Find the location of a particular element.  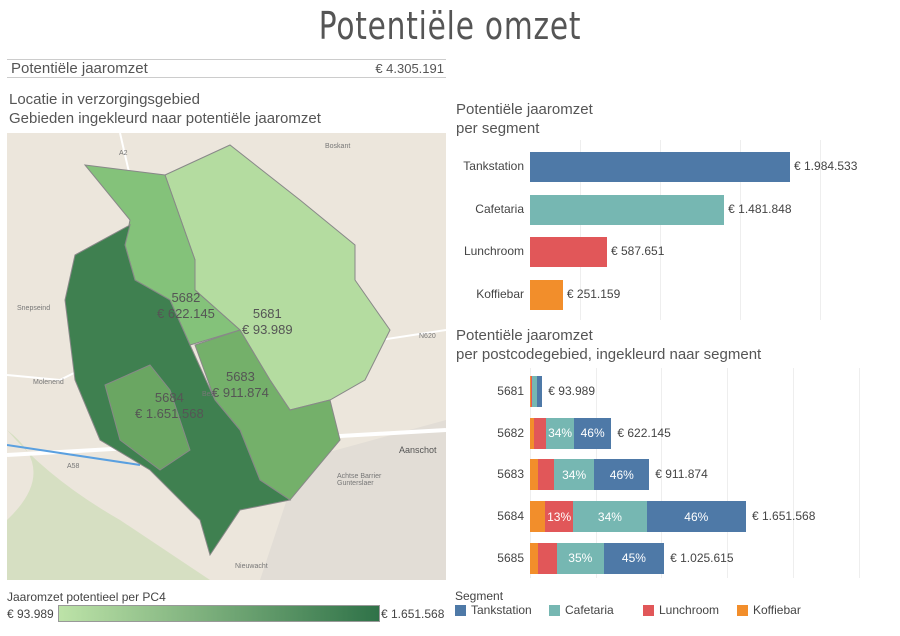

stacked-bar-5685: 35% 45% is located at coordinates (597, 558).